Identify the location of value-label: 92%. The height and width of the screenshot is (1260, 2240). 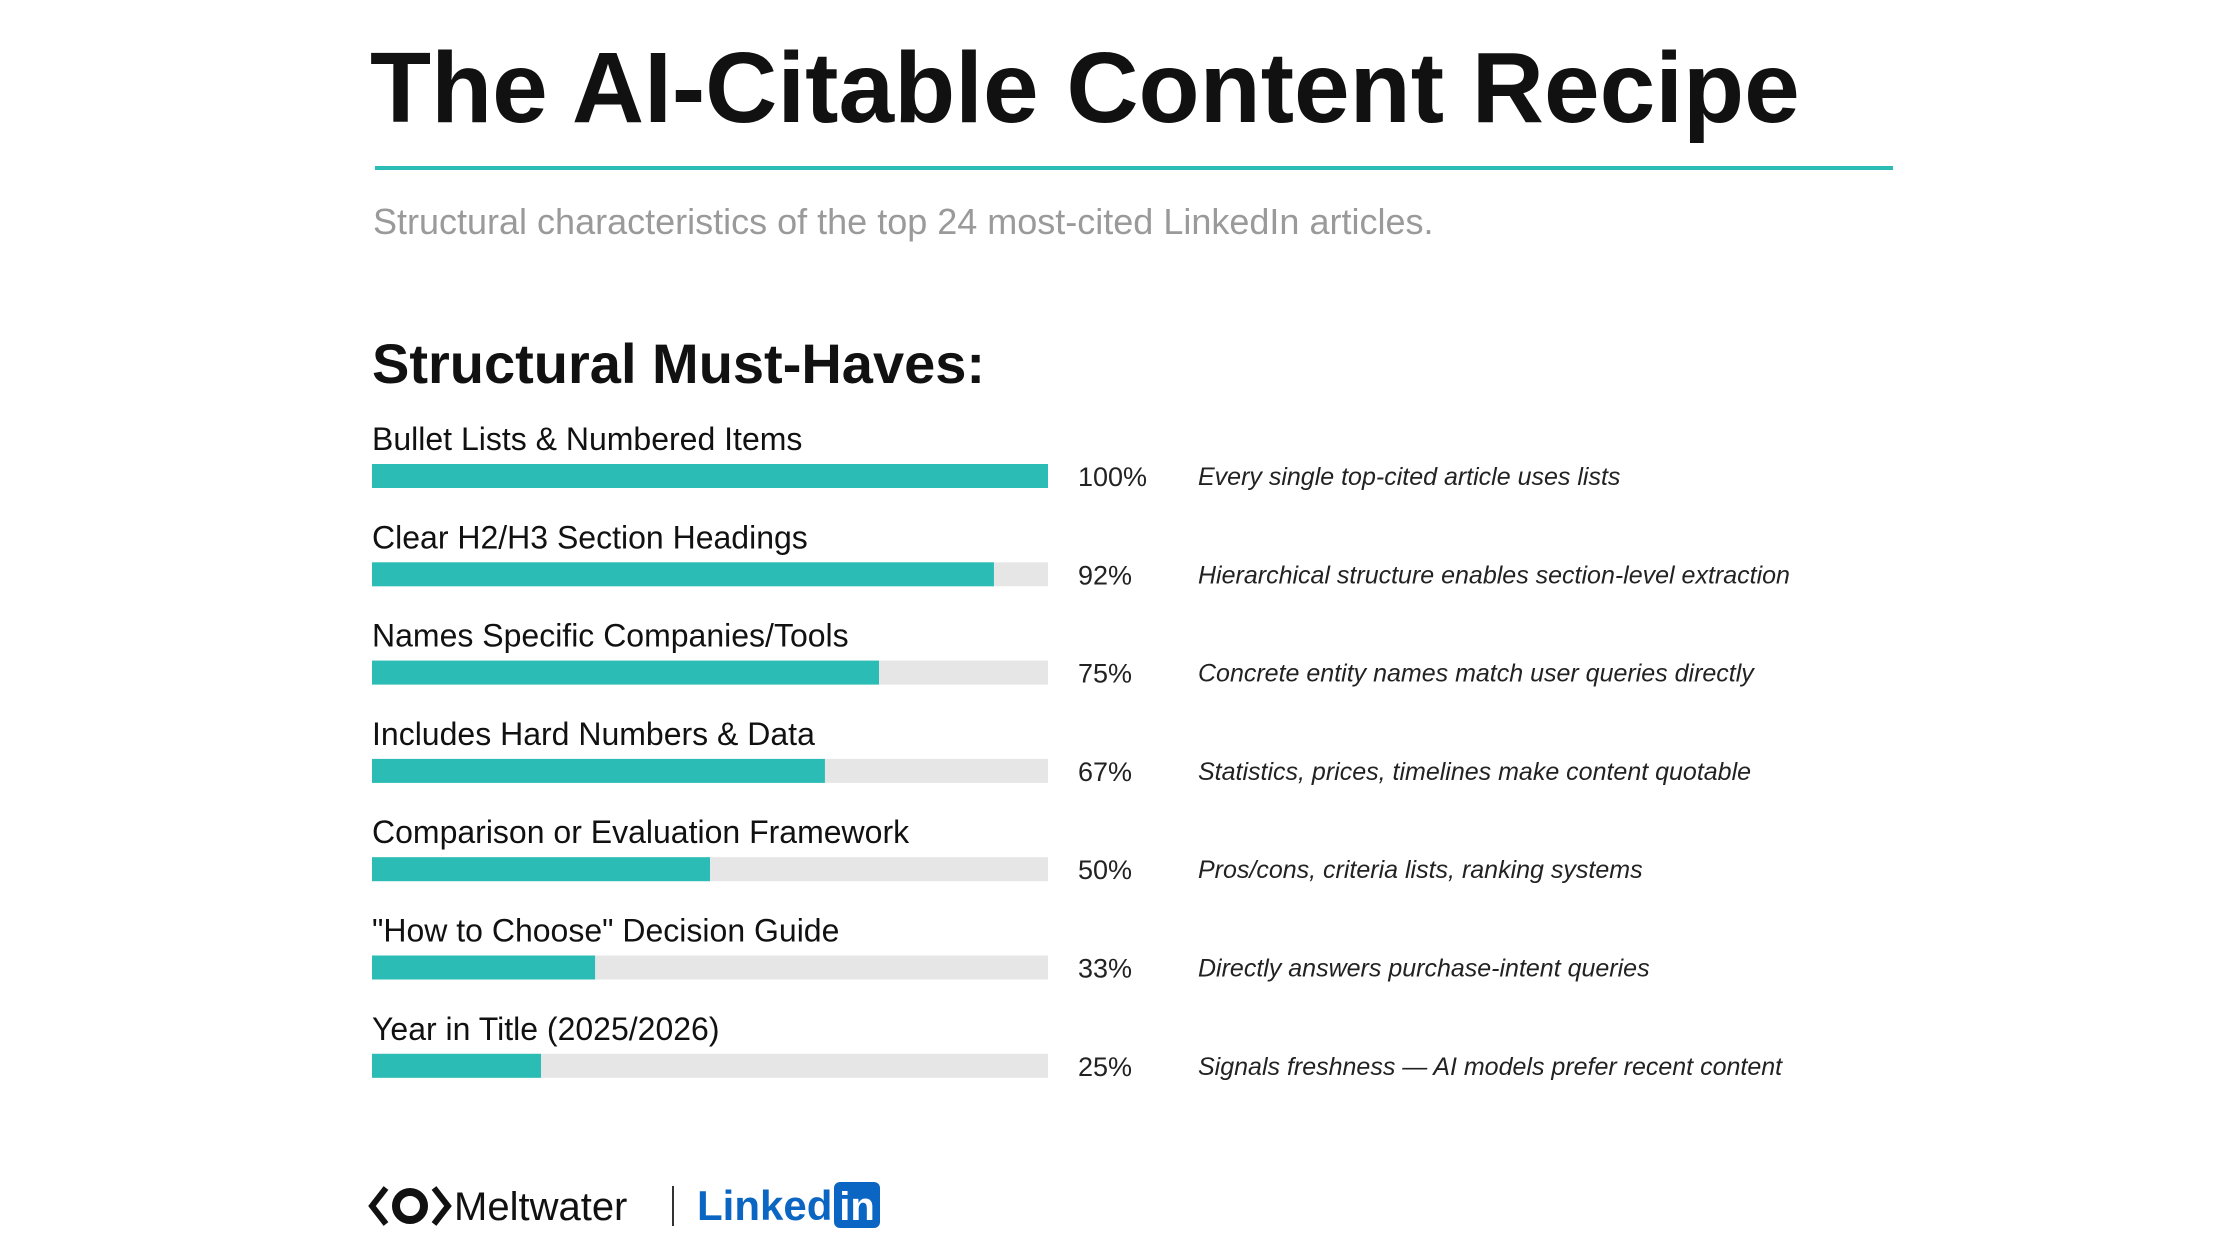
(1105, 575).